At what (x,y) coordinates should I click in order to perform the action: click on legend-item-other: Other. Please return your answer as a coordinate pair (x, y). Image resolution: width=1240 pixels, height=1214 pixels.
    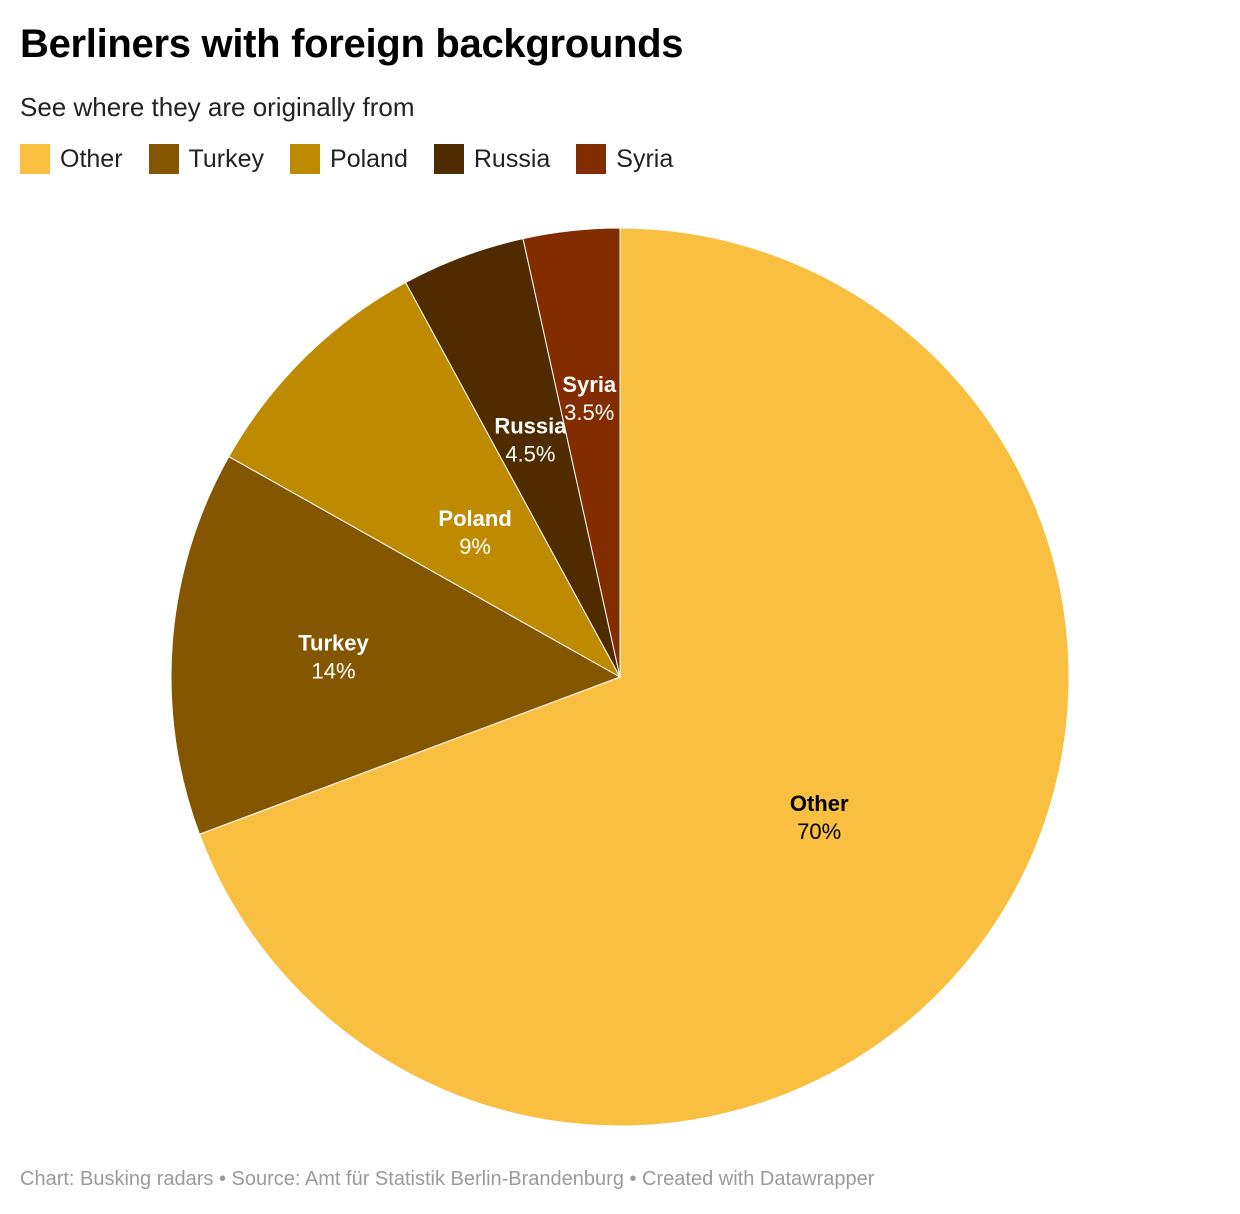
    Looking at the image, I should click on (71, 159).